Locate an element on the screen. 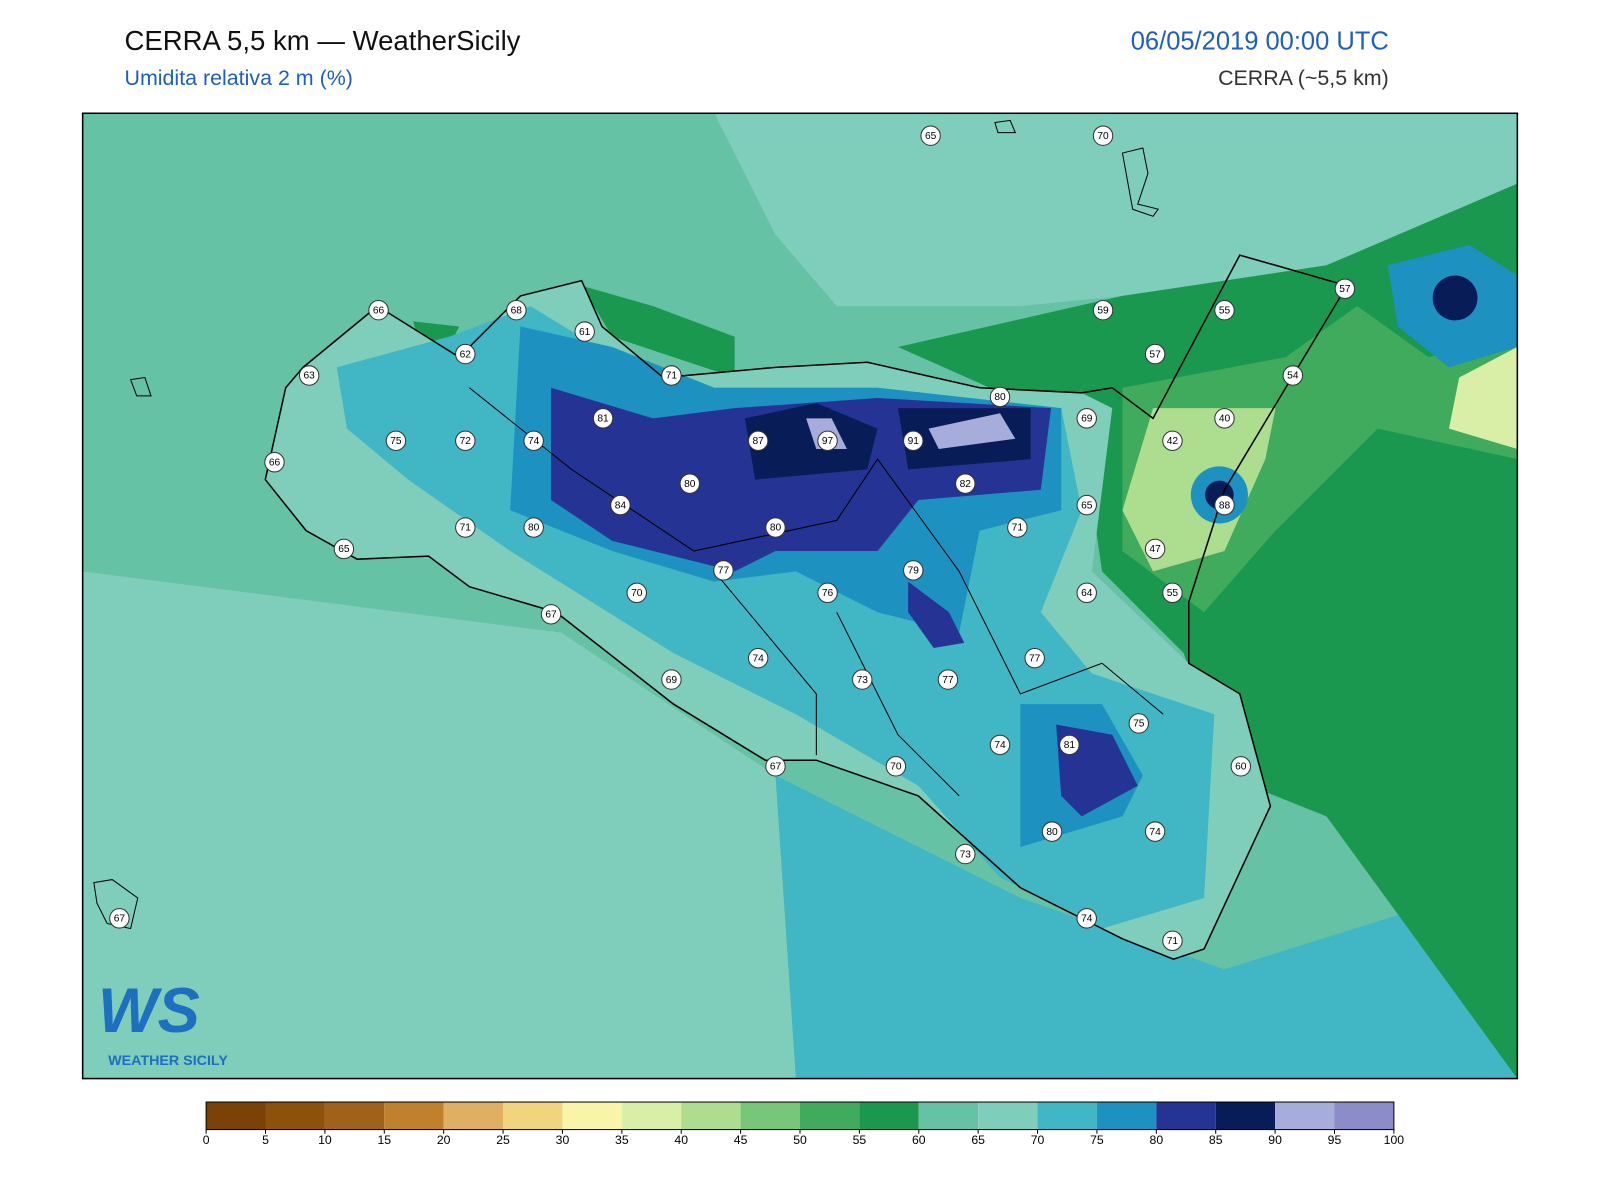 The height and width of the screenshot is (1200, 1600). station-value: 61 is located at coordinates (585, 332).